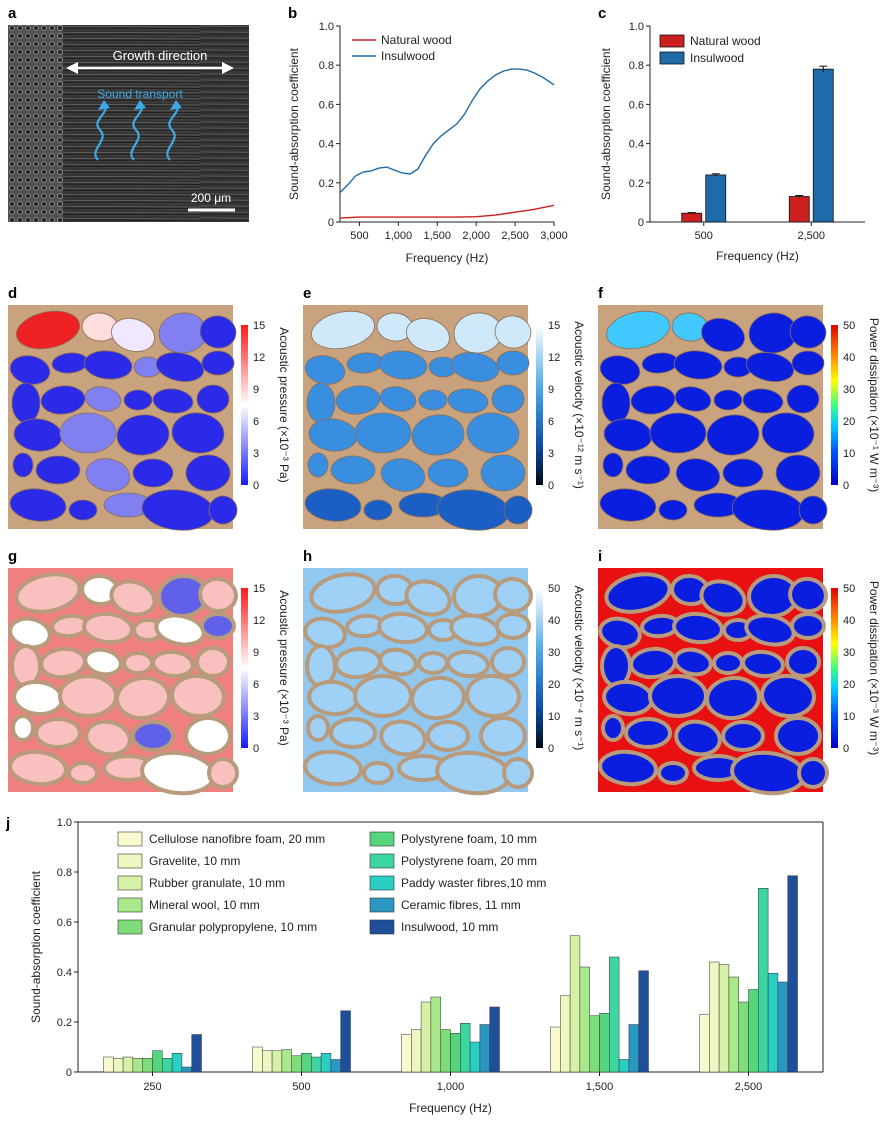 Image resolution: width=889 pixels, height=1124 pixels. What do you see at coordinates (600, 556) in the screenshot?
I see `panel-label-i: i` at bounding box center [600, 556].